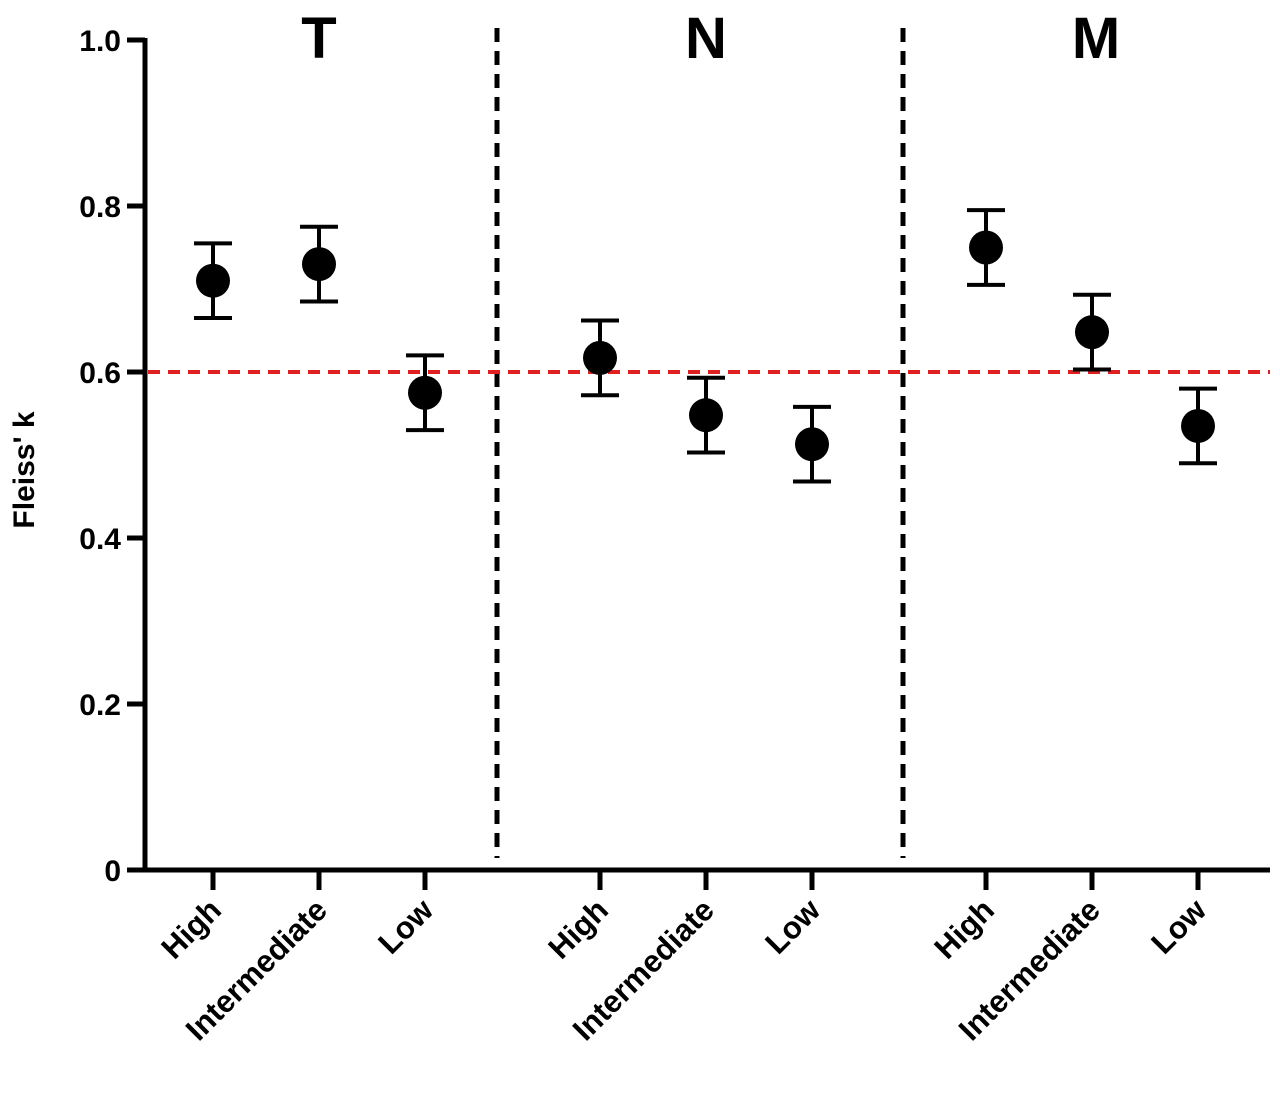 The width and height of the screenshot is (1280, 1094). Describe the element at coordinates (318, 38) in the screenshot. I see `panel-label: T` at that location.